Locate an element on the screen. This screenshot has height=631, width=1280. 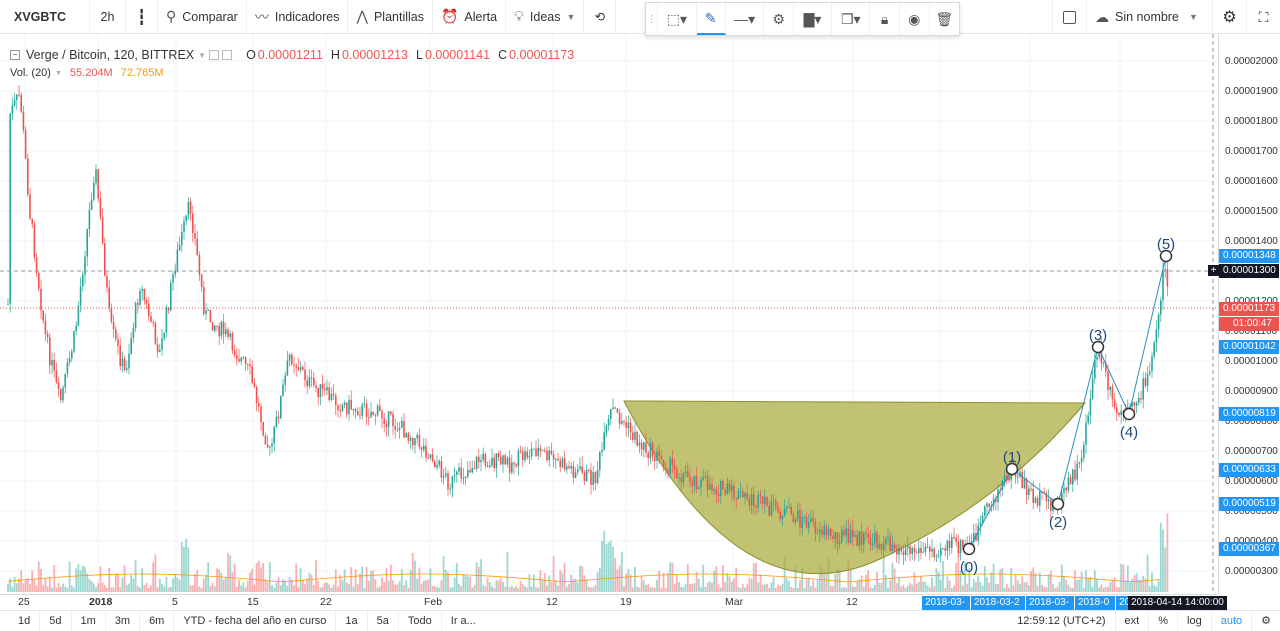
open-value: 0.00001211 is located at coordinates (290, 55).